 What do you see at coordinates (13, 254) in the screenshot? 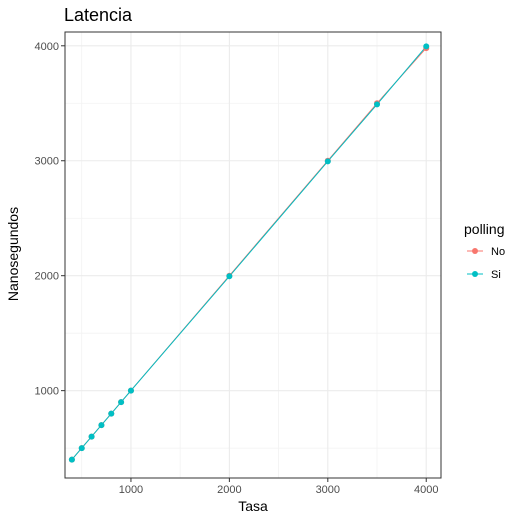
I see `y-axis-title: Nanosegundos` at bounding box center [13, 254].